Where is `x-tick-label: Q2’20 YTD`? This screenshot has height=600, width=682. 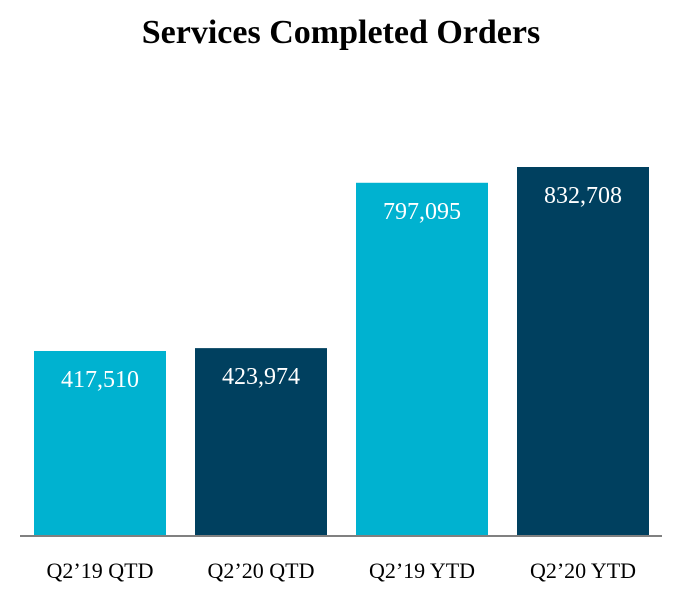
x-tick-label: Q2’20 YTD is located at coordinates (583, 570).